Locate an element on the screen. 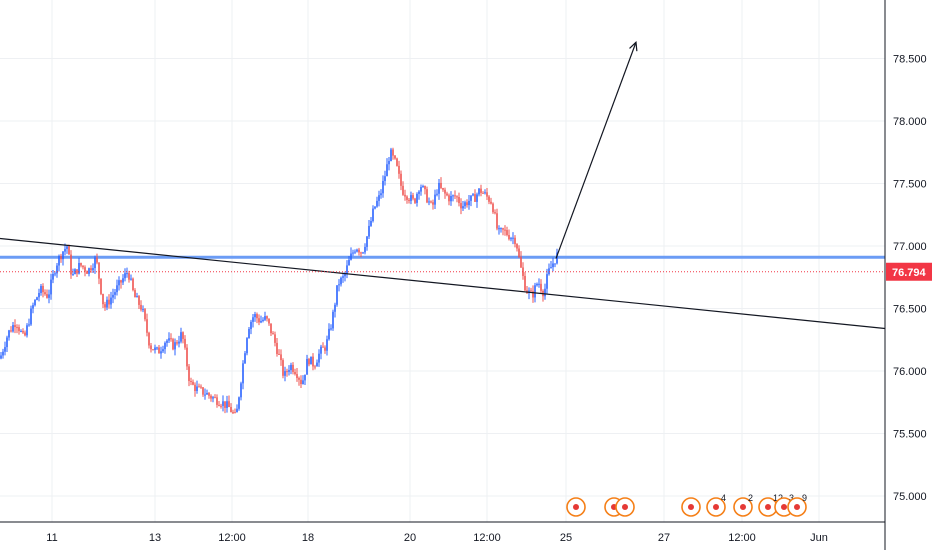  event-marker: 4 is located at coordinates (716, 505).